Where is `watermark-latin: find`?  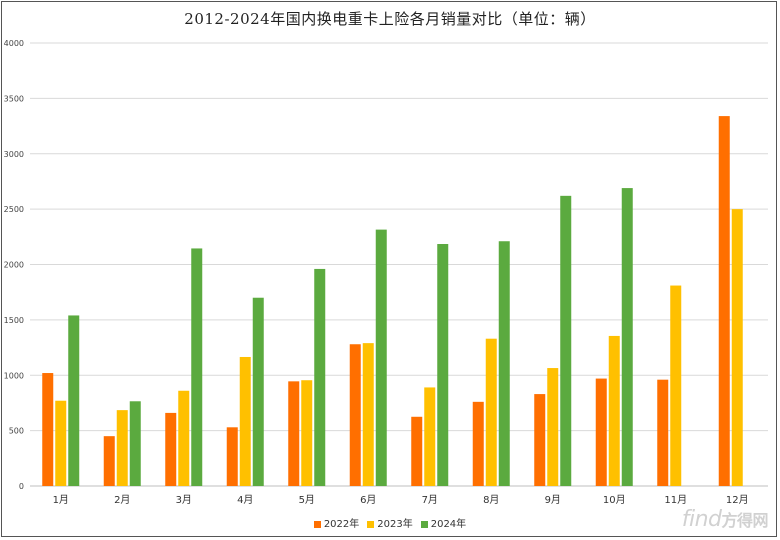
watermark-latin: find is located at coordinates (701, 519).